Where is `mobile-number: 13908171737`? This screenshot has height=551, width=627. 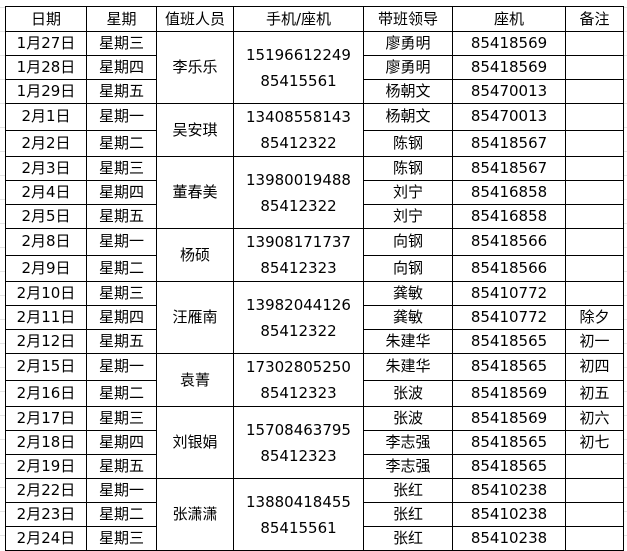 mobile-number: 13908171737 is located at coordinates (298, 242).